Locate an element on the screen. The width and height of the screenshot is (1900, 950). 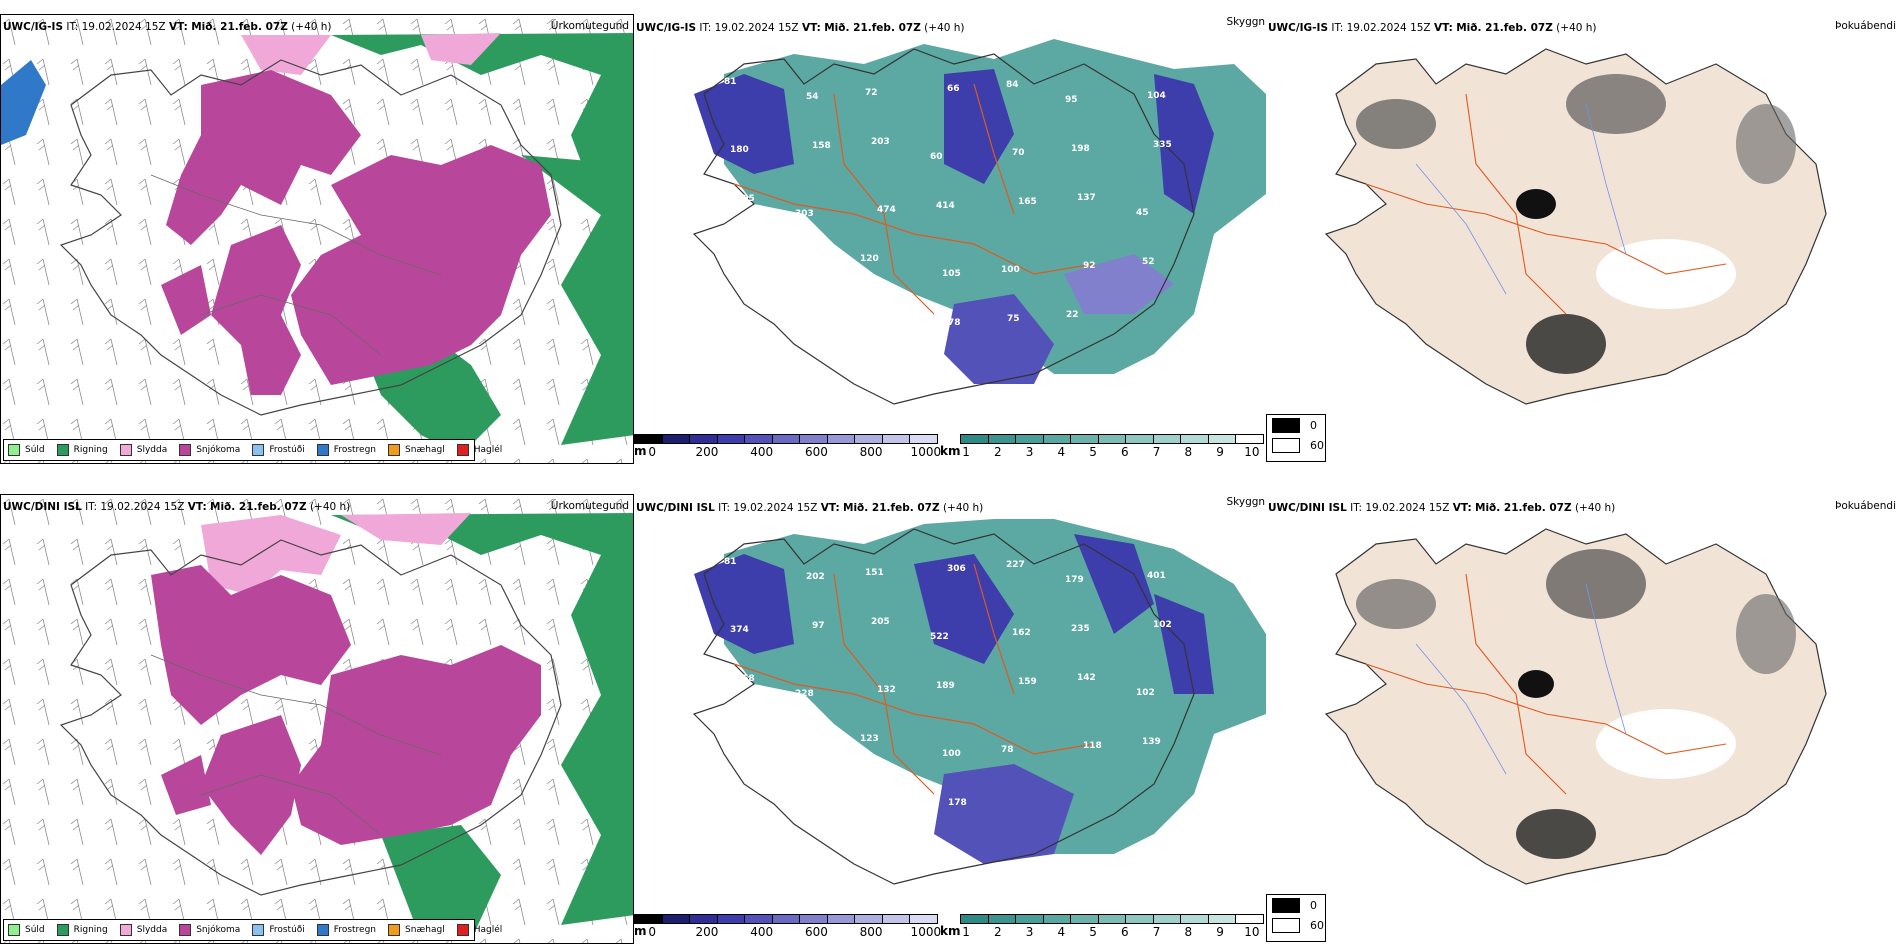
fog-legend-row: 0 is located at coordinates (1296, 425).